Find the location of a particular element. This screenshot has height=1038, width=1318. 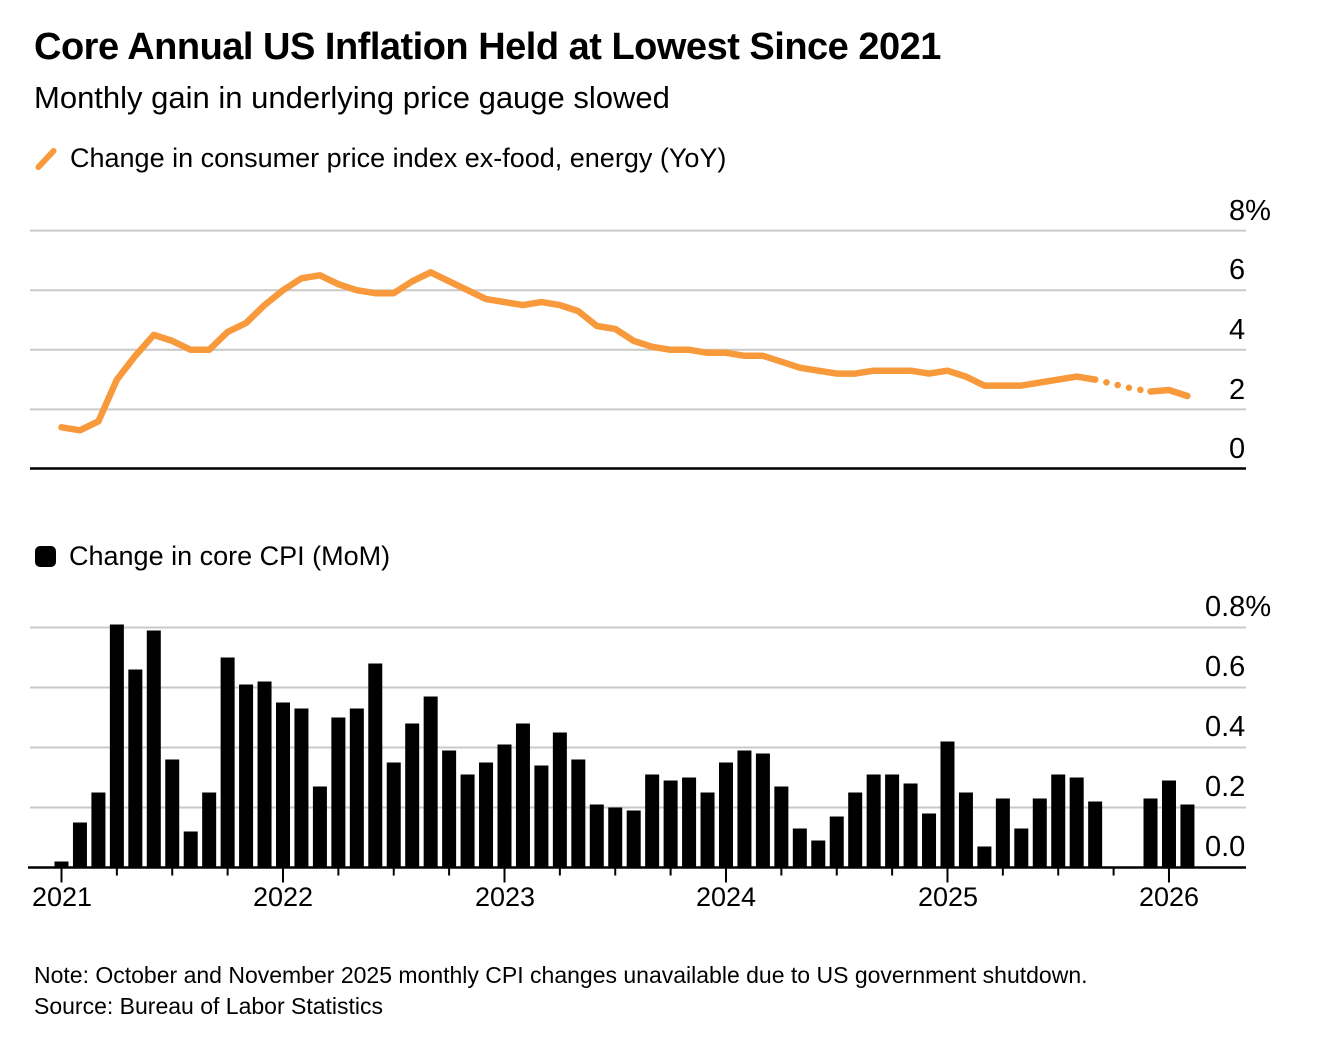

cpi-yoy-line-dotted is located at coordinates (1122, 385).